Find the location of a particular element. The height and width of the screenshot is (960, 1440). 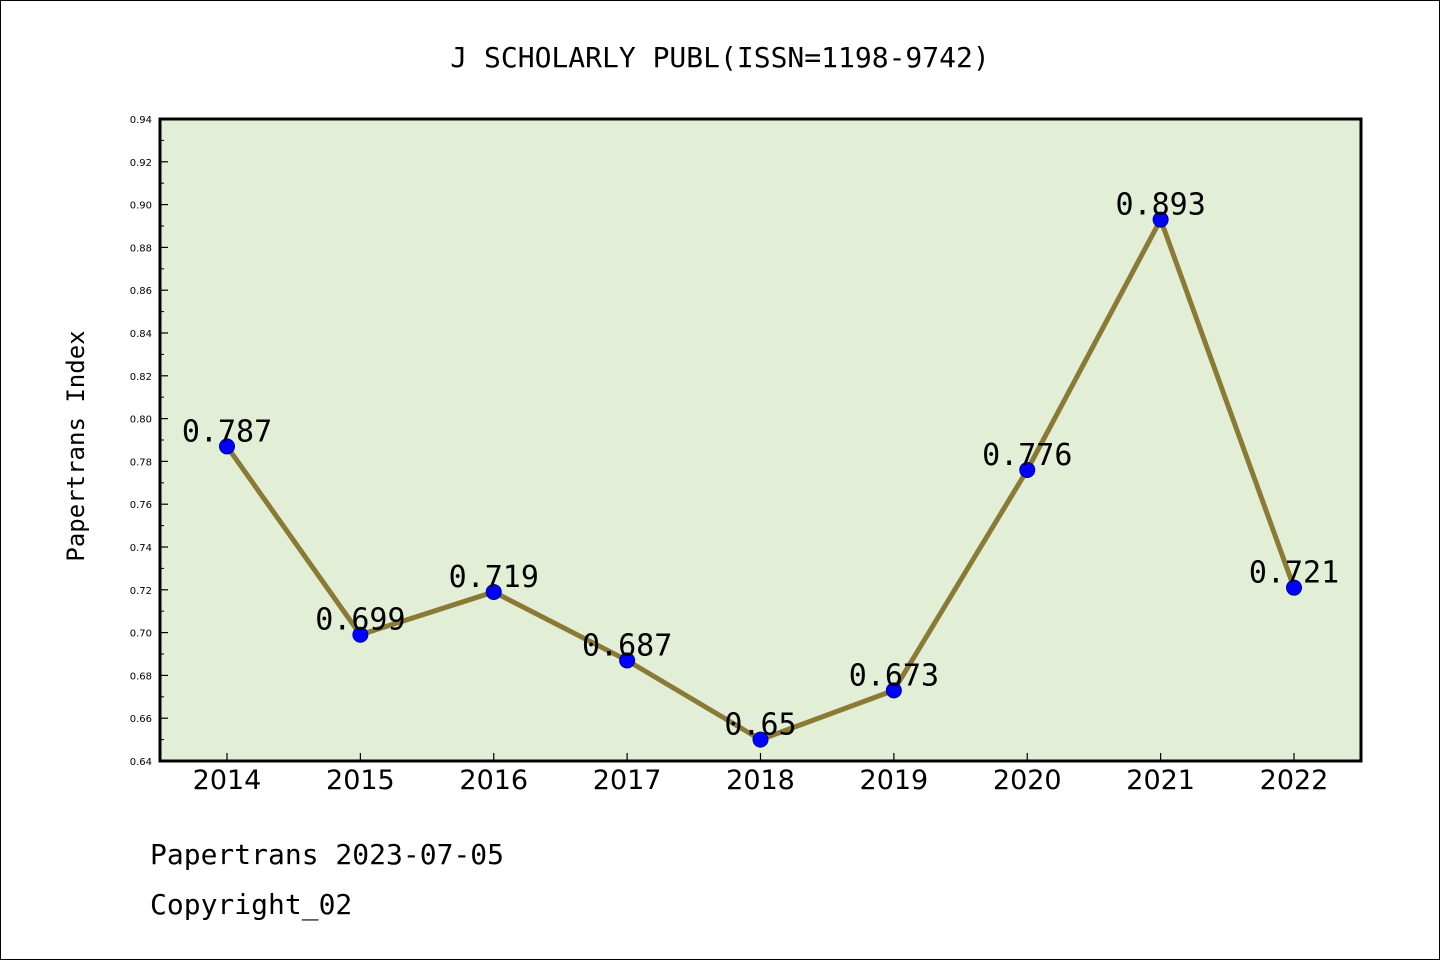

y-tick-label: 0.86 is located at coordinates (141, 291).